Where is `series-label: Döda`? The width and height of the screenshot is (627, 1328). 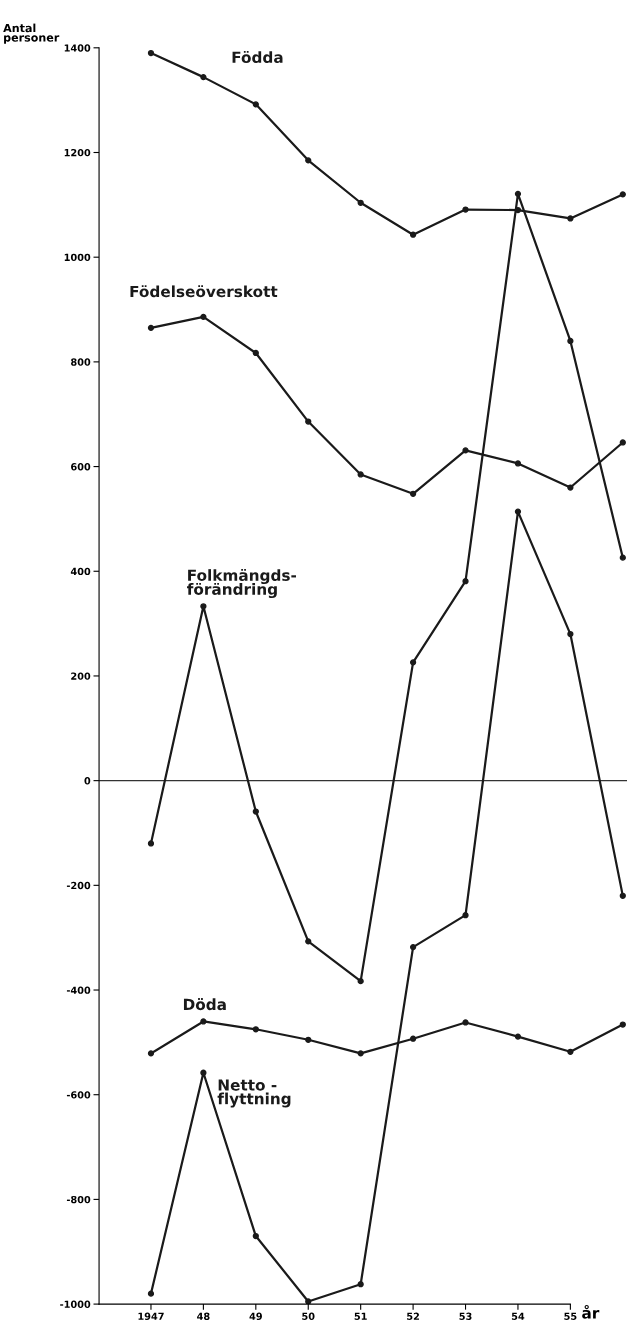 series-label: Döda is located at coordinates (204, 1004).